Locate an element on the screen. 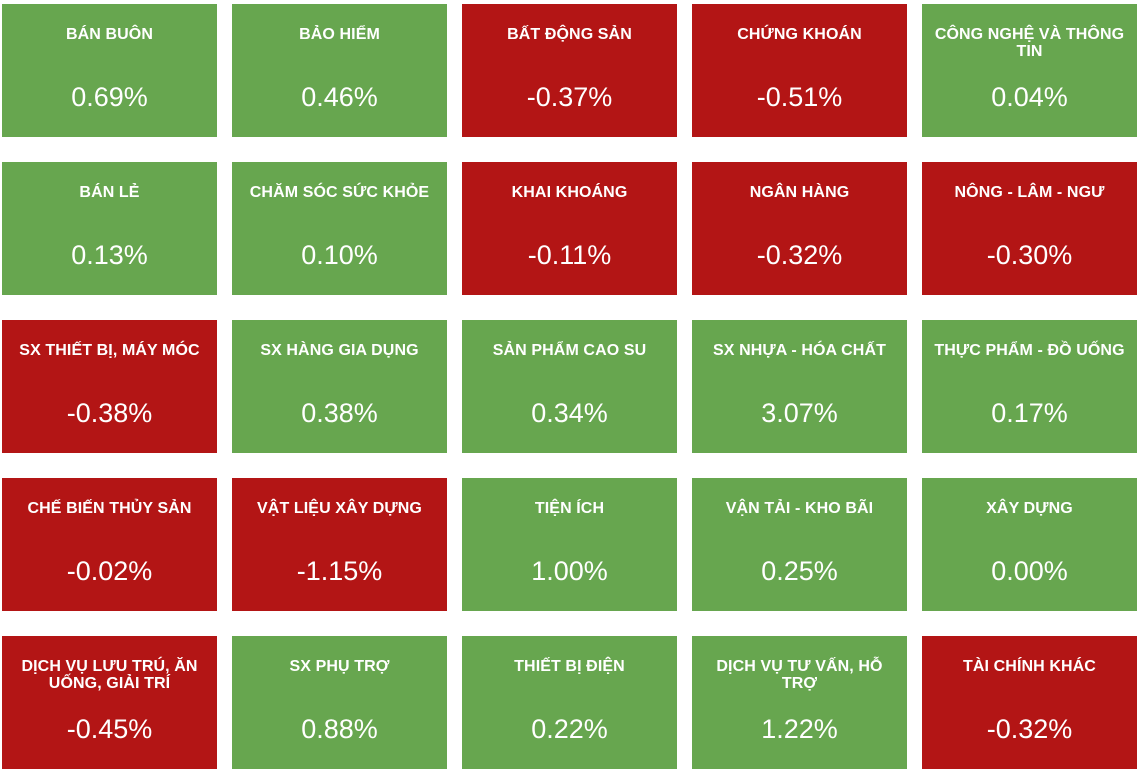 The image size is (1142, 771). sector-change-value: 3.07% is located at coordinates (799, 413).